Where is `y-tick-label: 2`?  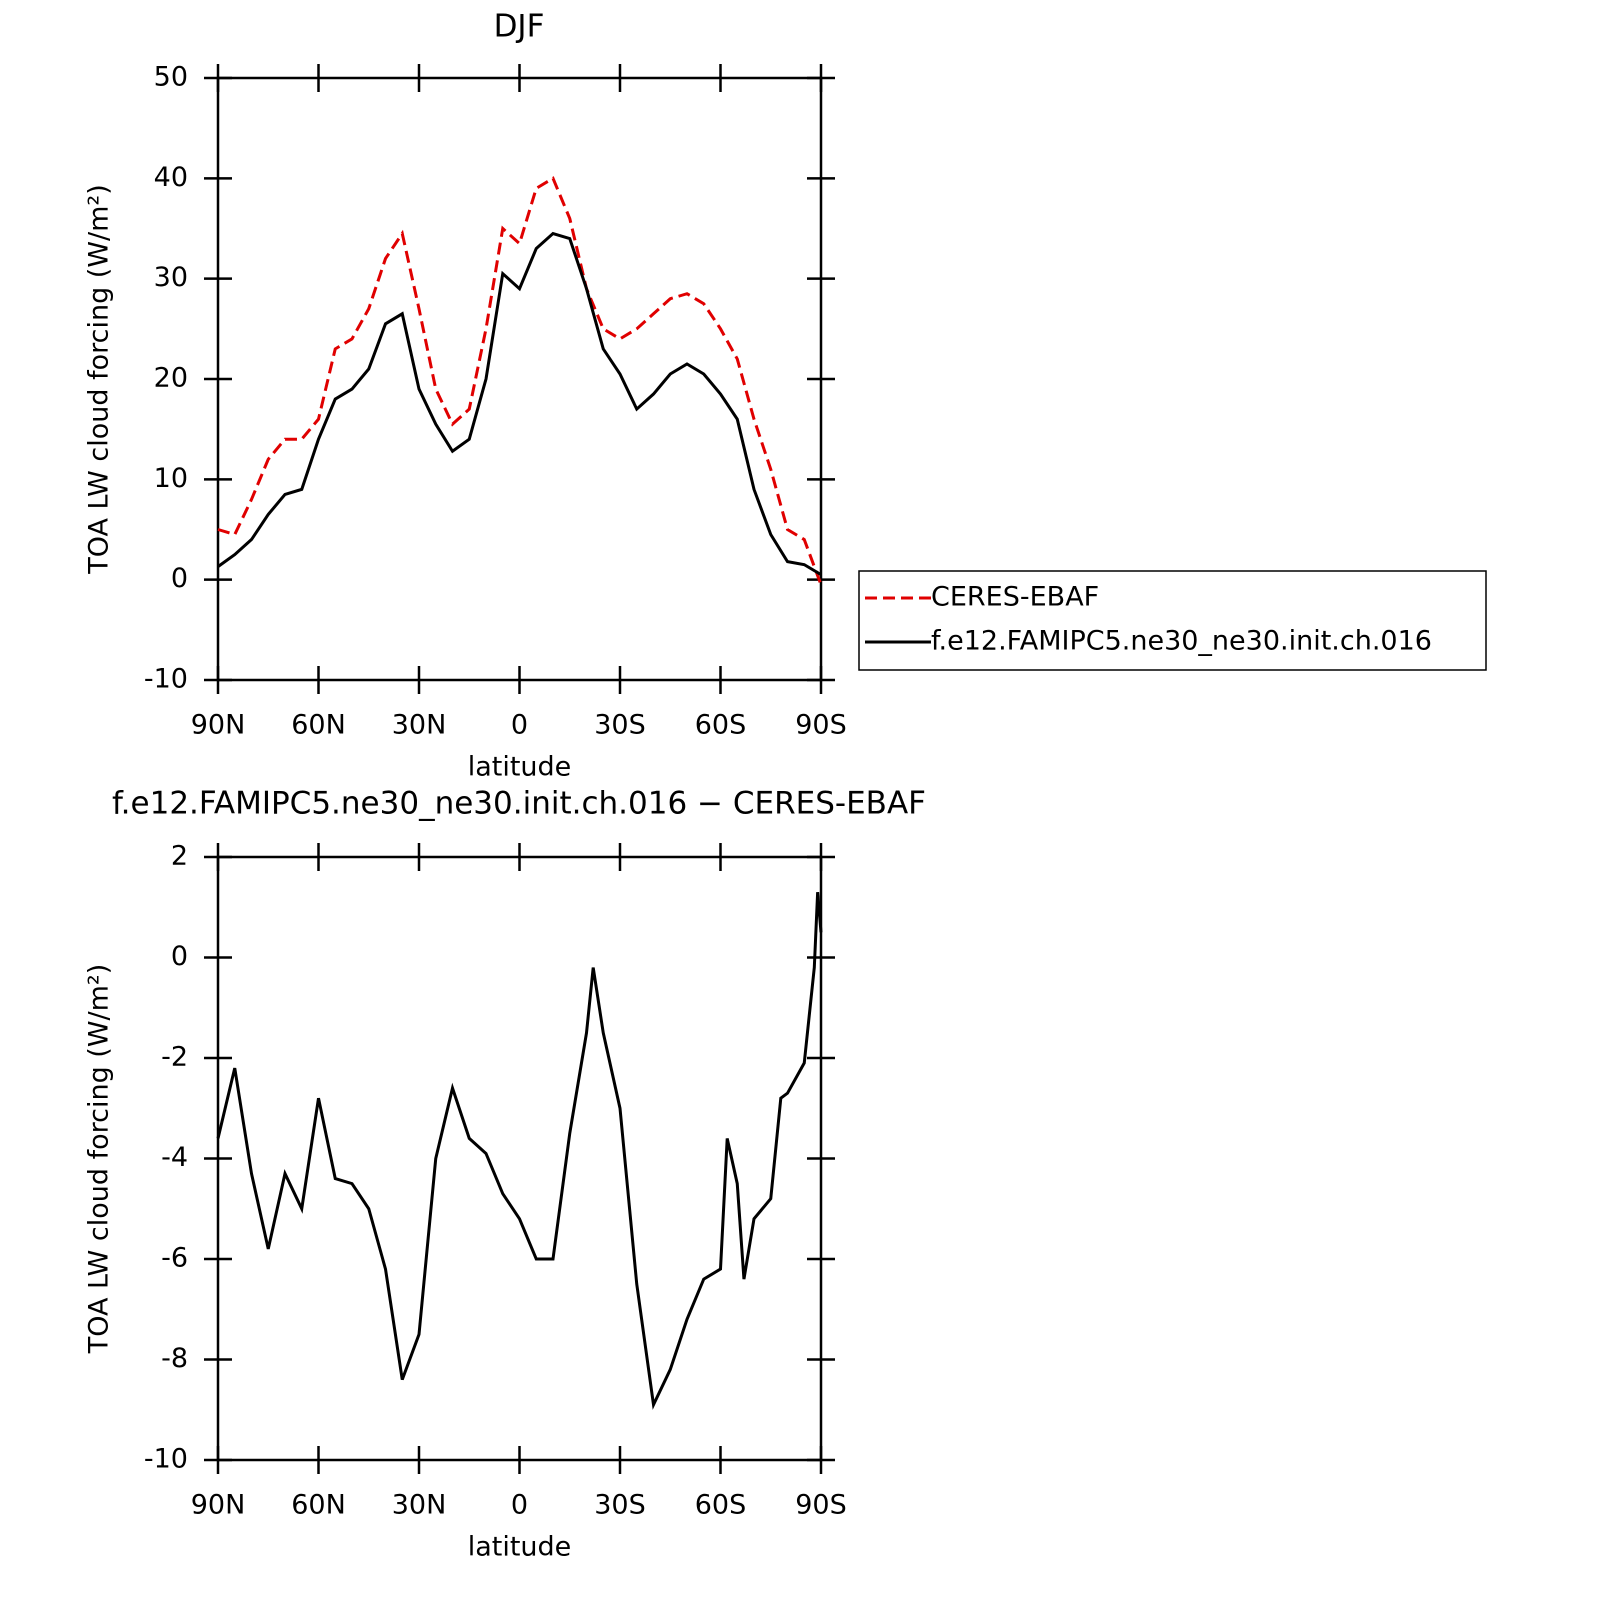
y-tick-label: 2 is located at coordinates (179, 856).